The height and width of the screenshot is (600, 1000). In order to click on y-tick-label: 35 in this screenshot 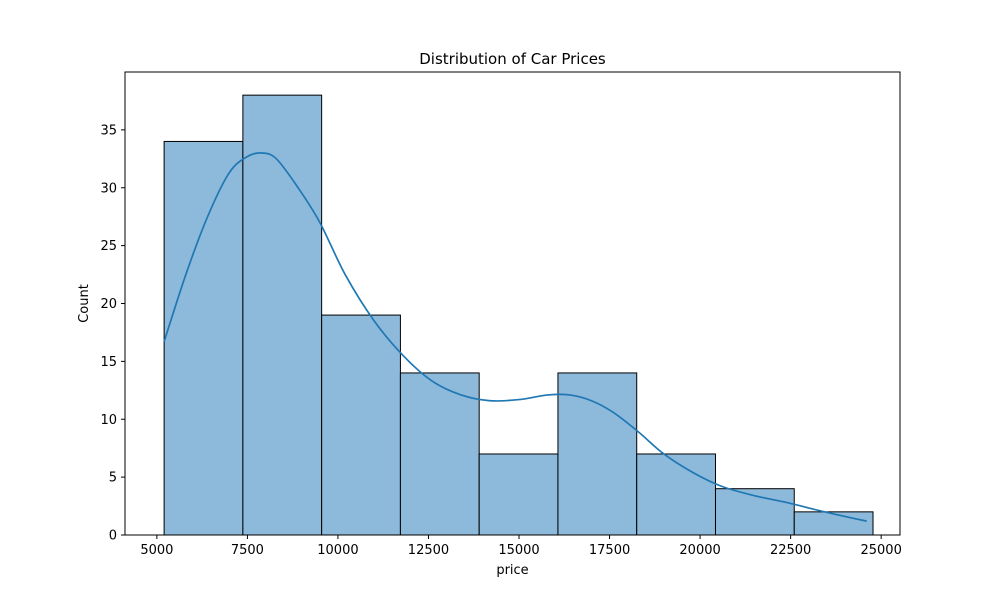, I will do `click(108, 130)`.